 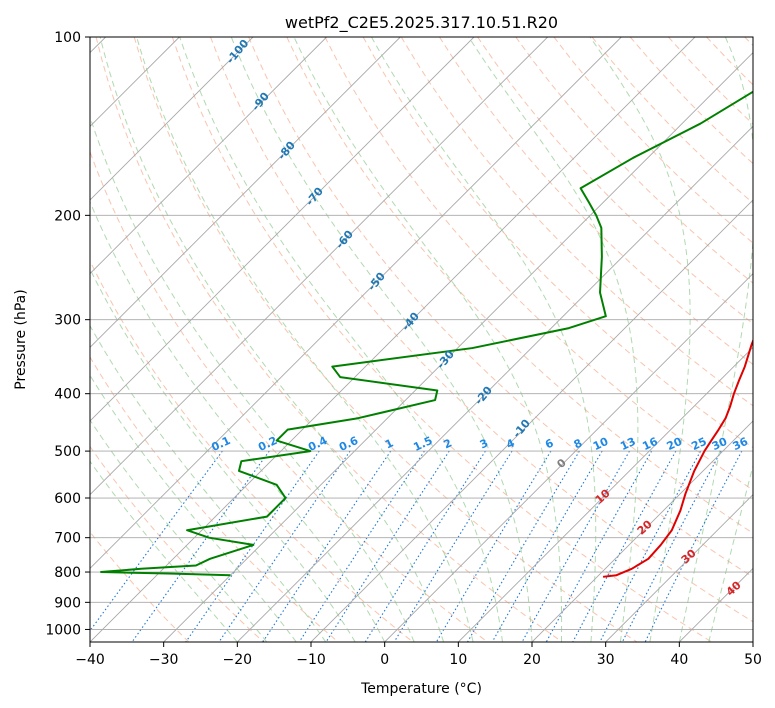 I want to click on x-tick-label: 20, so click(x=532, y=660).